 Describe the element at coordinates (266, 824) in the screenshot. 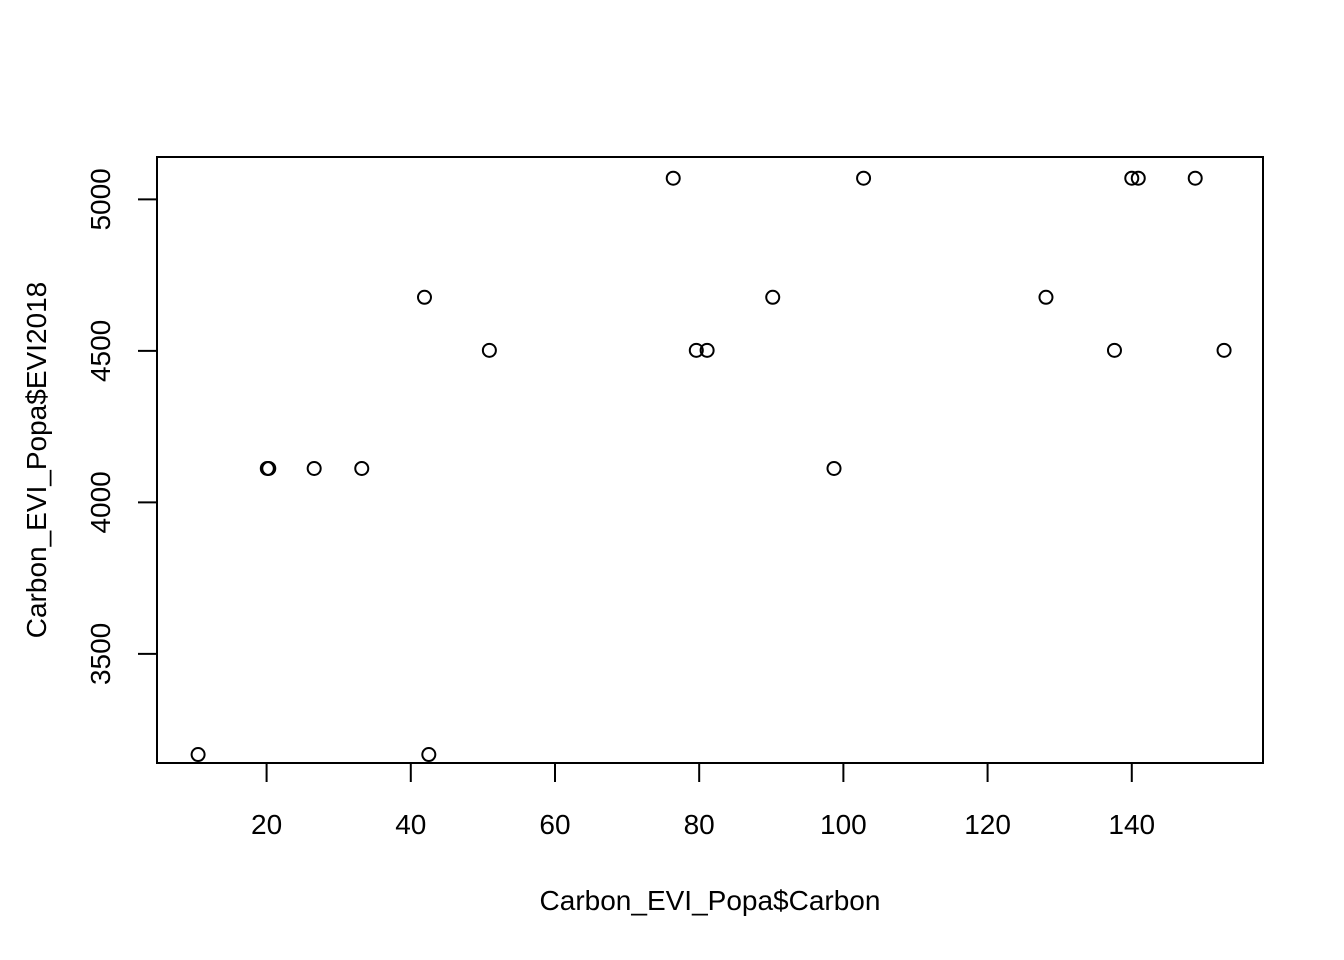

I see `x-tick-label: 20` at that location.